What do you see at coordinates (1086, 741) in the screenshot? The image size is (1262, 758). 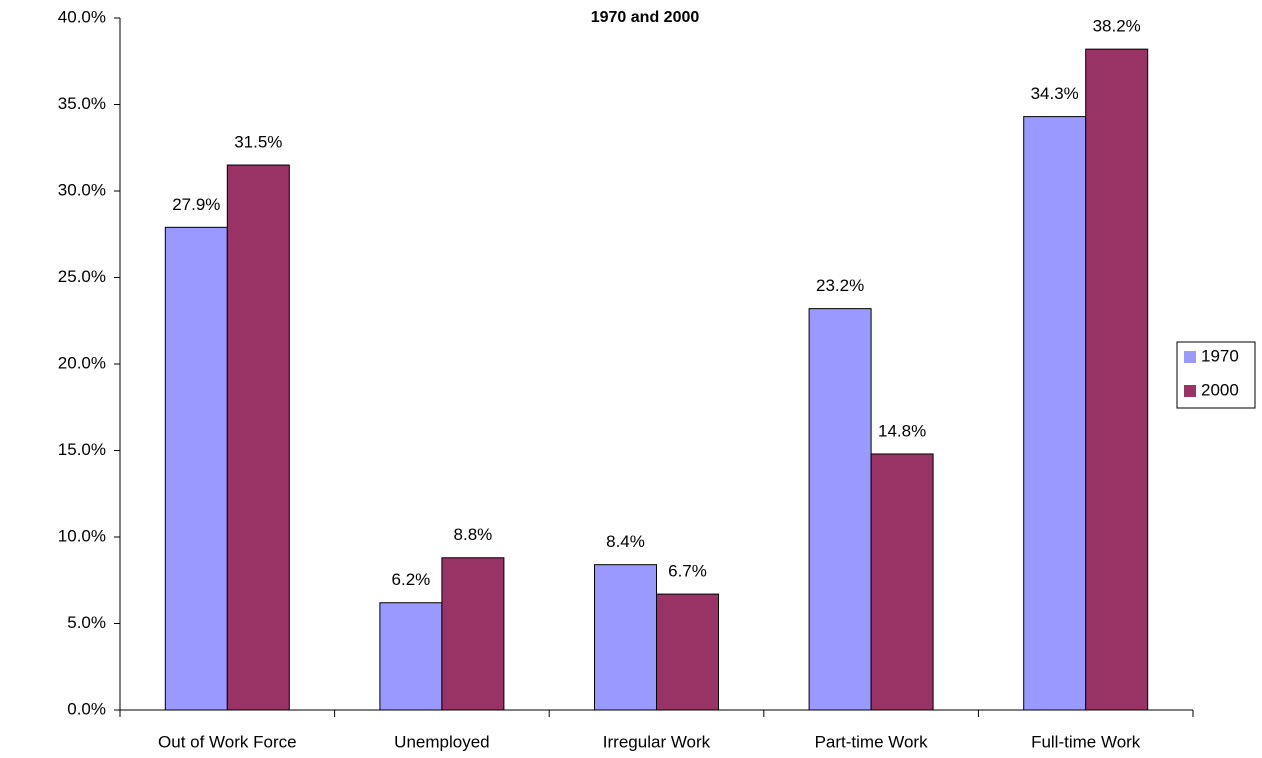 I see `x-tick-label: Full-time Work` at bounding box center [1086, 741].